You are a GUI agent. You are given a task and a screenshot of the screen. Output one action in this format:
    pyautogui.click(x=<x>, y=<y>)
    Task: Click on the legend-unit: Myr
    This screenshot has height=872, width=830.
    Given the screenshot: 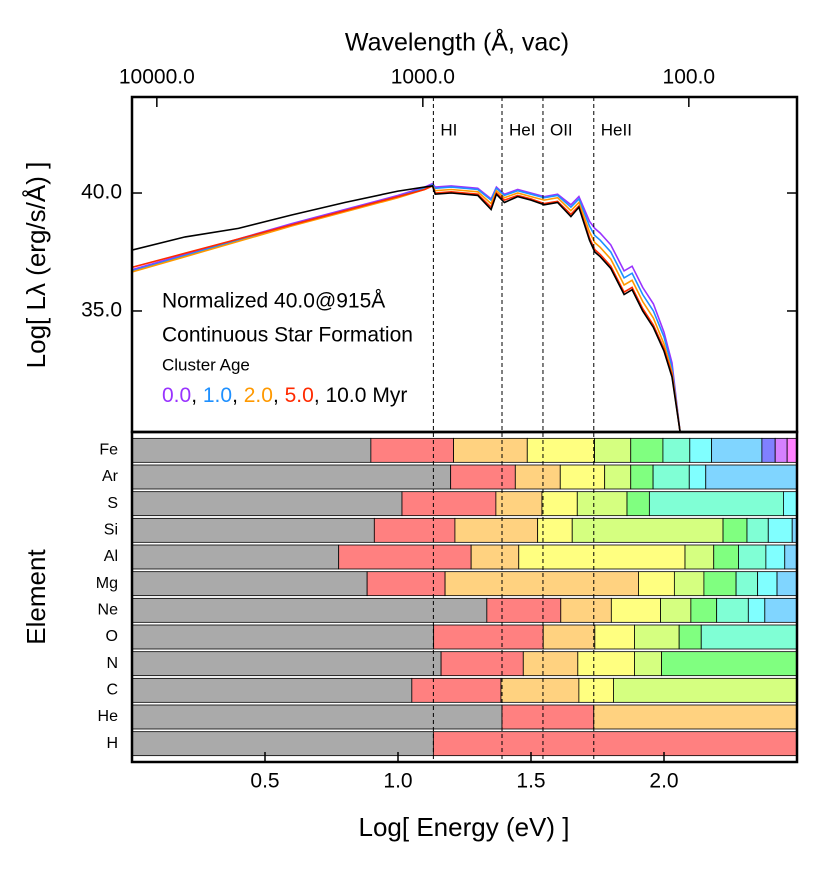 What is the action you would take?
    pyautogui.click(x=389, y=395)
    